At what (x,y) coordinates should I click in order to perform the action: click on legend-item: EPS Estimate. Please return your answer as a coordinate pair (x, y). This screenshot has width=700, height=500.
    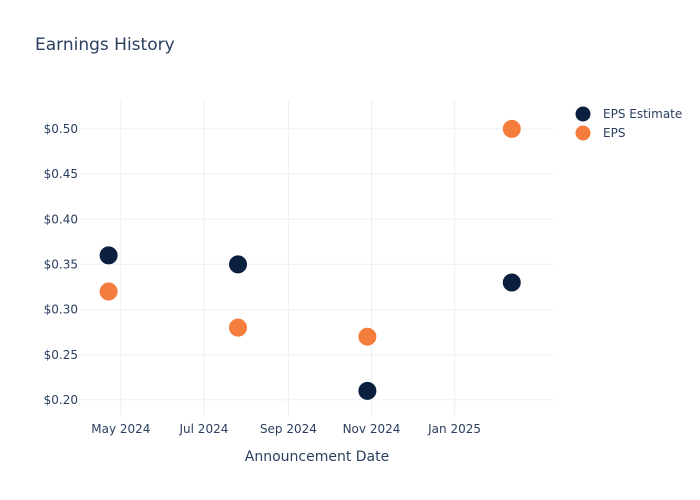
    Looking at the image, I should click on (628, 114).